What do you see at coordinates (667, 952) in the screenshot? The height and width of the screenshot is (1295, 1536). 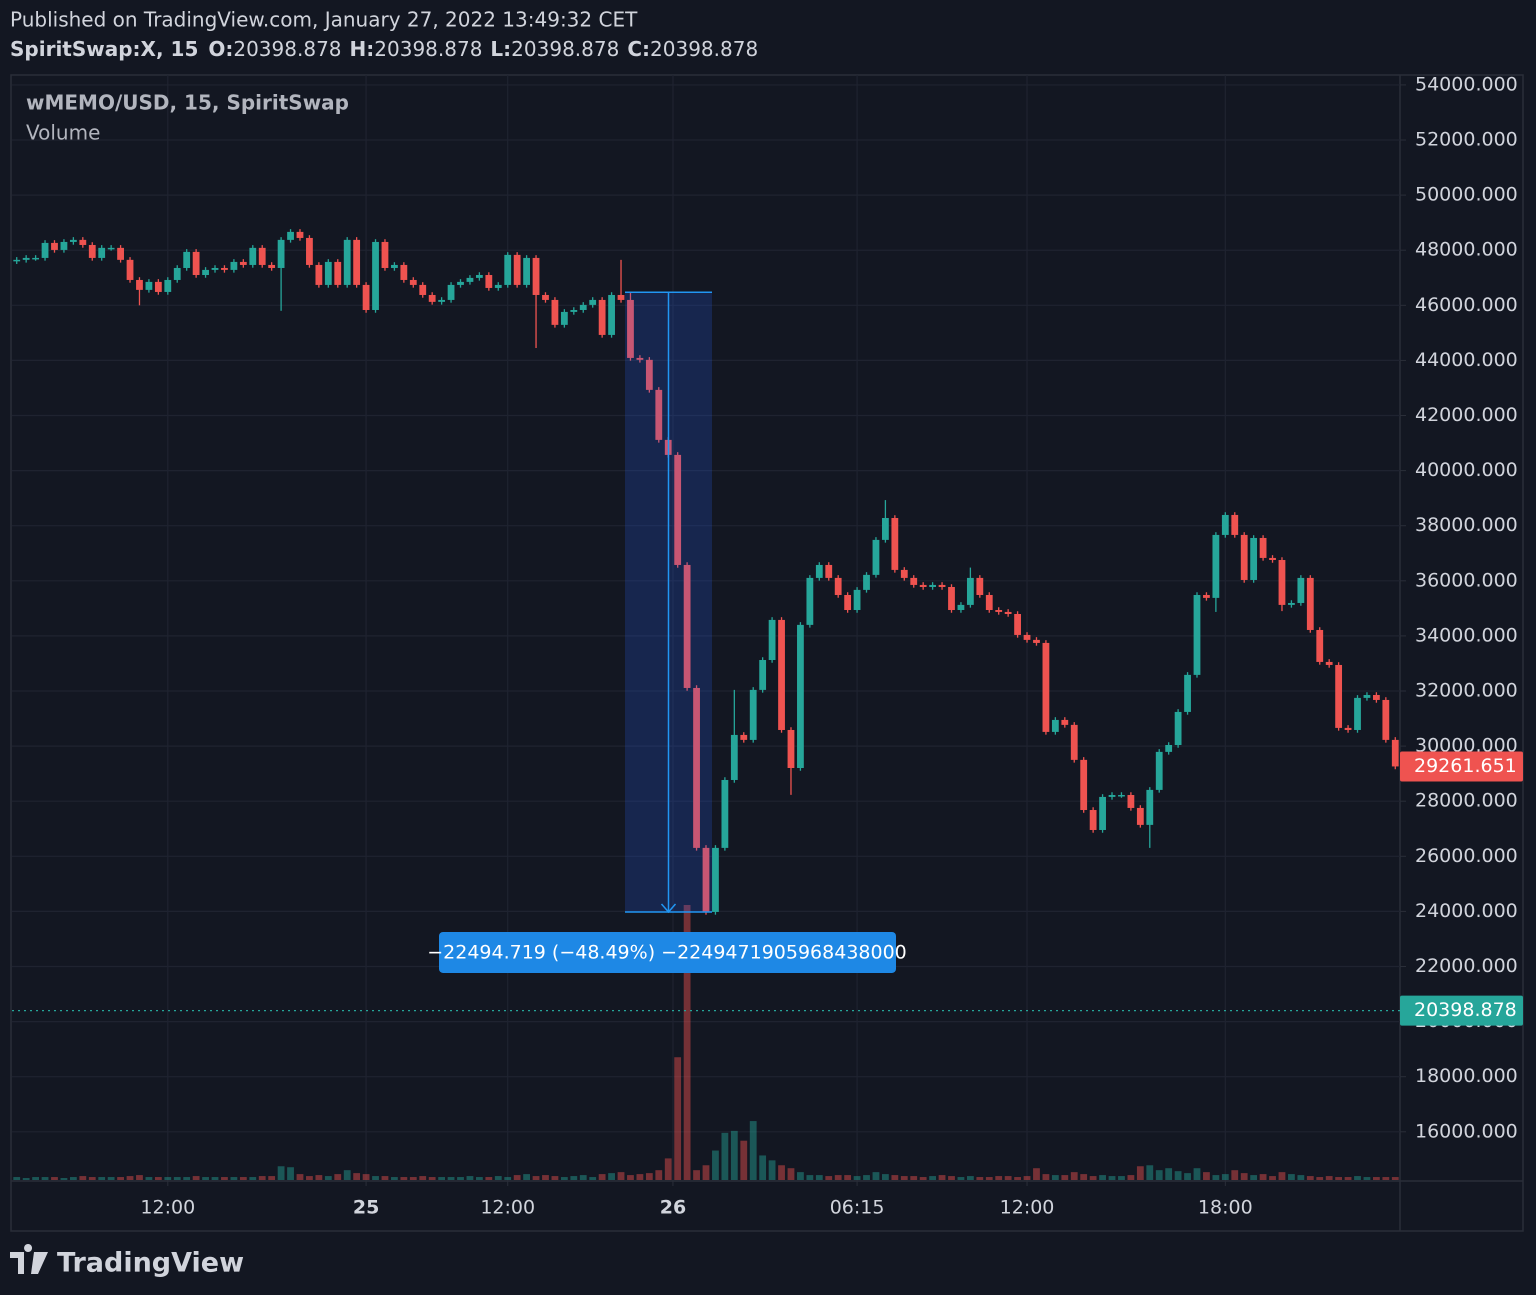 I see `measure-label-box` at bounding box center [667, 952].